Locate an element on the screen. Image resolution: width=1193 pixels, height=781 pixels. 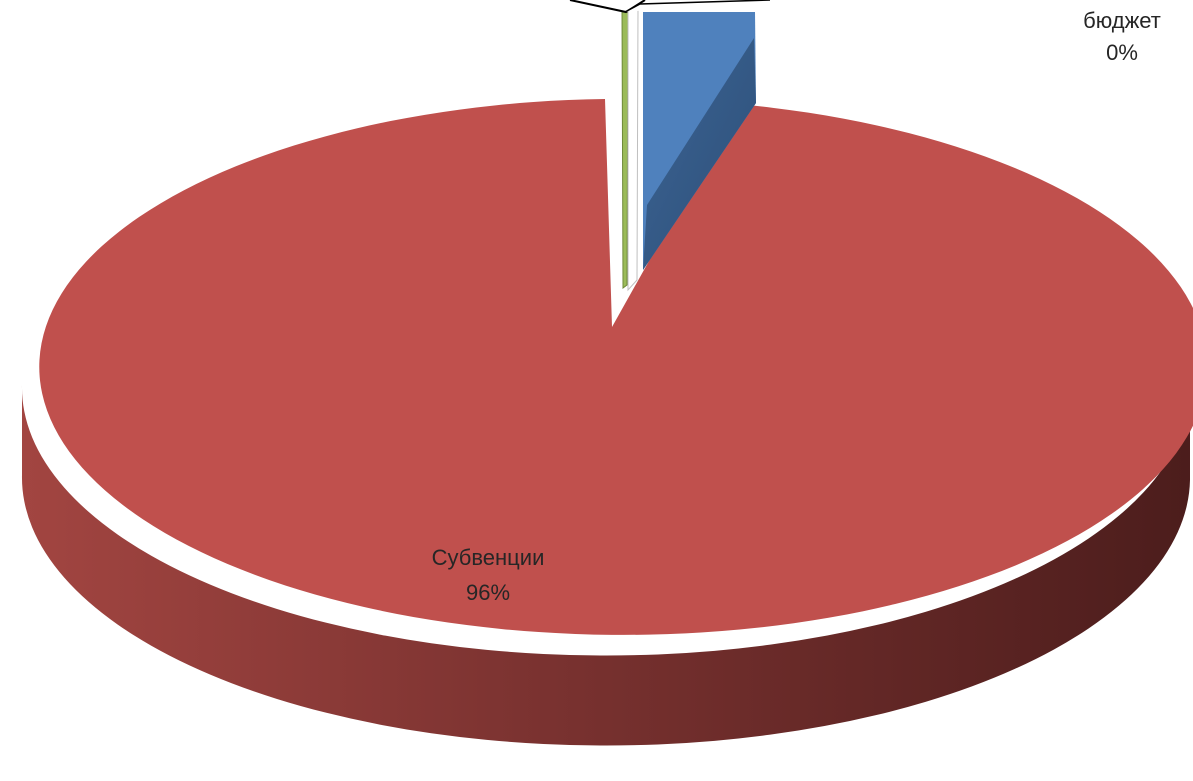
slice-blue is located at coordinates (699, 141).